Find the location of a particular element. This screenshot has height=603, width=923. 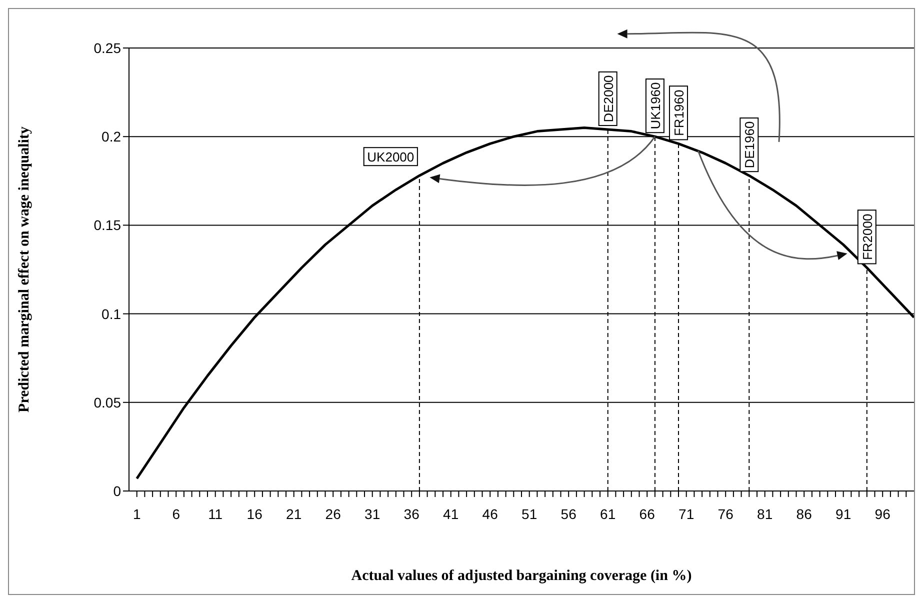

x-tick-label: 36 is located at coordinates (412, 514).